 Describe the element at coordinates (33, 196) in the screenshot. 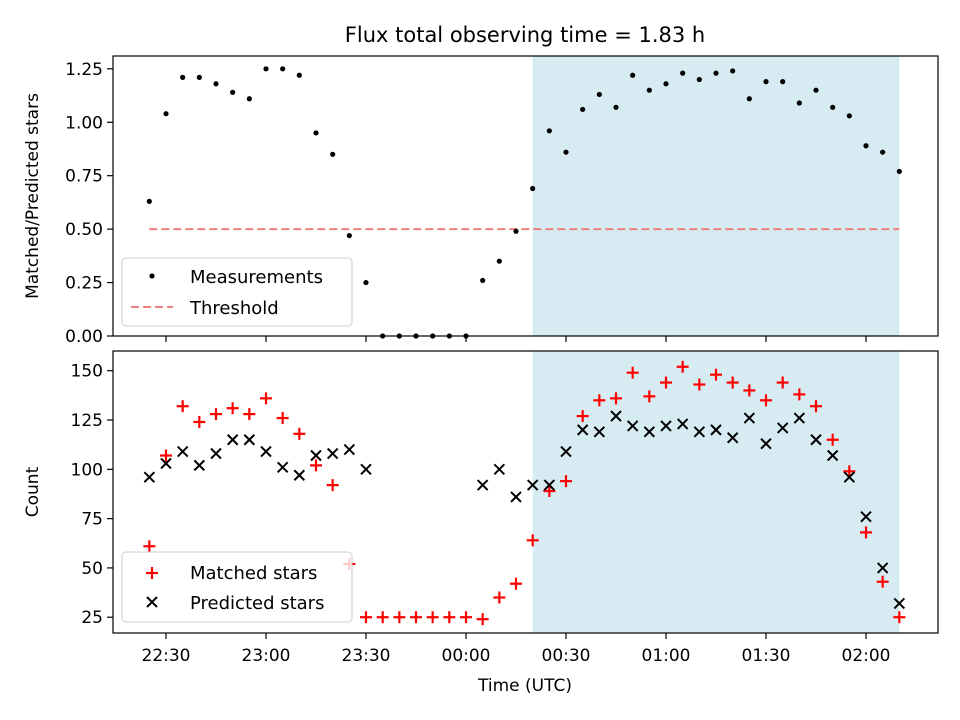

I see `top-y-axis-label: Matched/Predicted stars` at that location.